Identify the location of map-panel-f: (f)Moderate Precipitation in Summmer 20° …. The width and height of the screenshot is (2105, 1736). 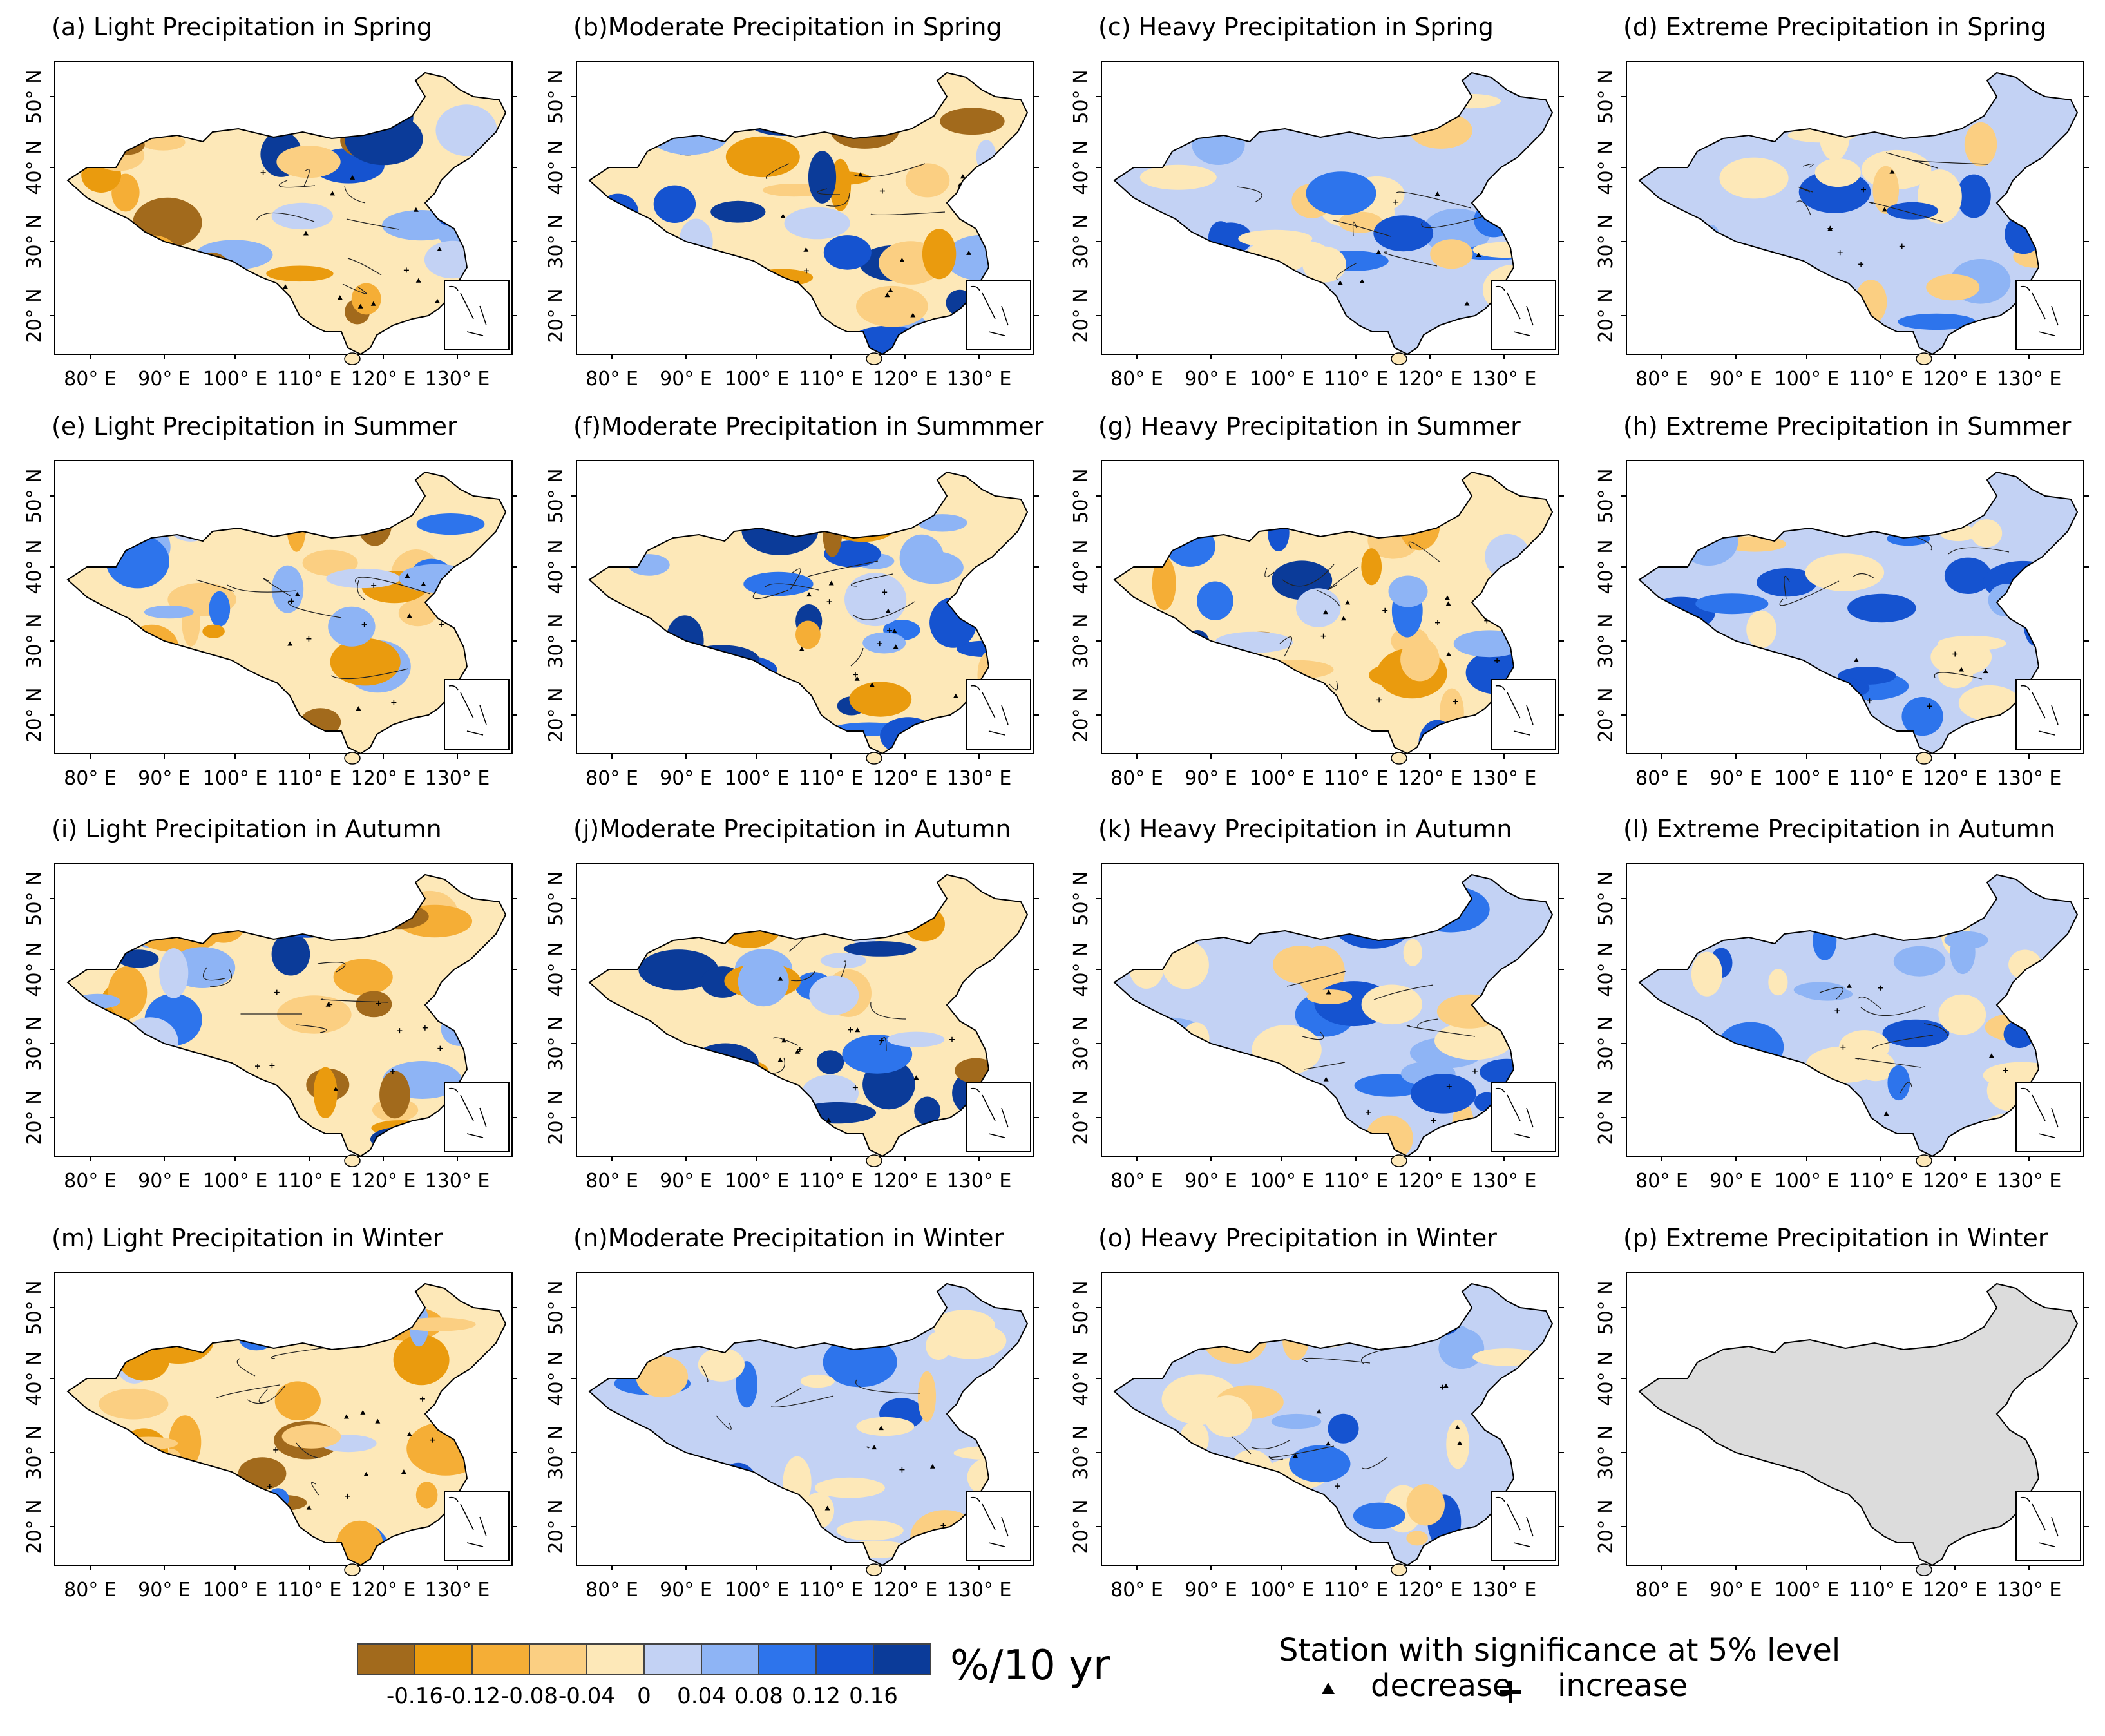
(794, 601).